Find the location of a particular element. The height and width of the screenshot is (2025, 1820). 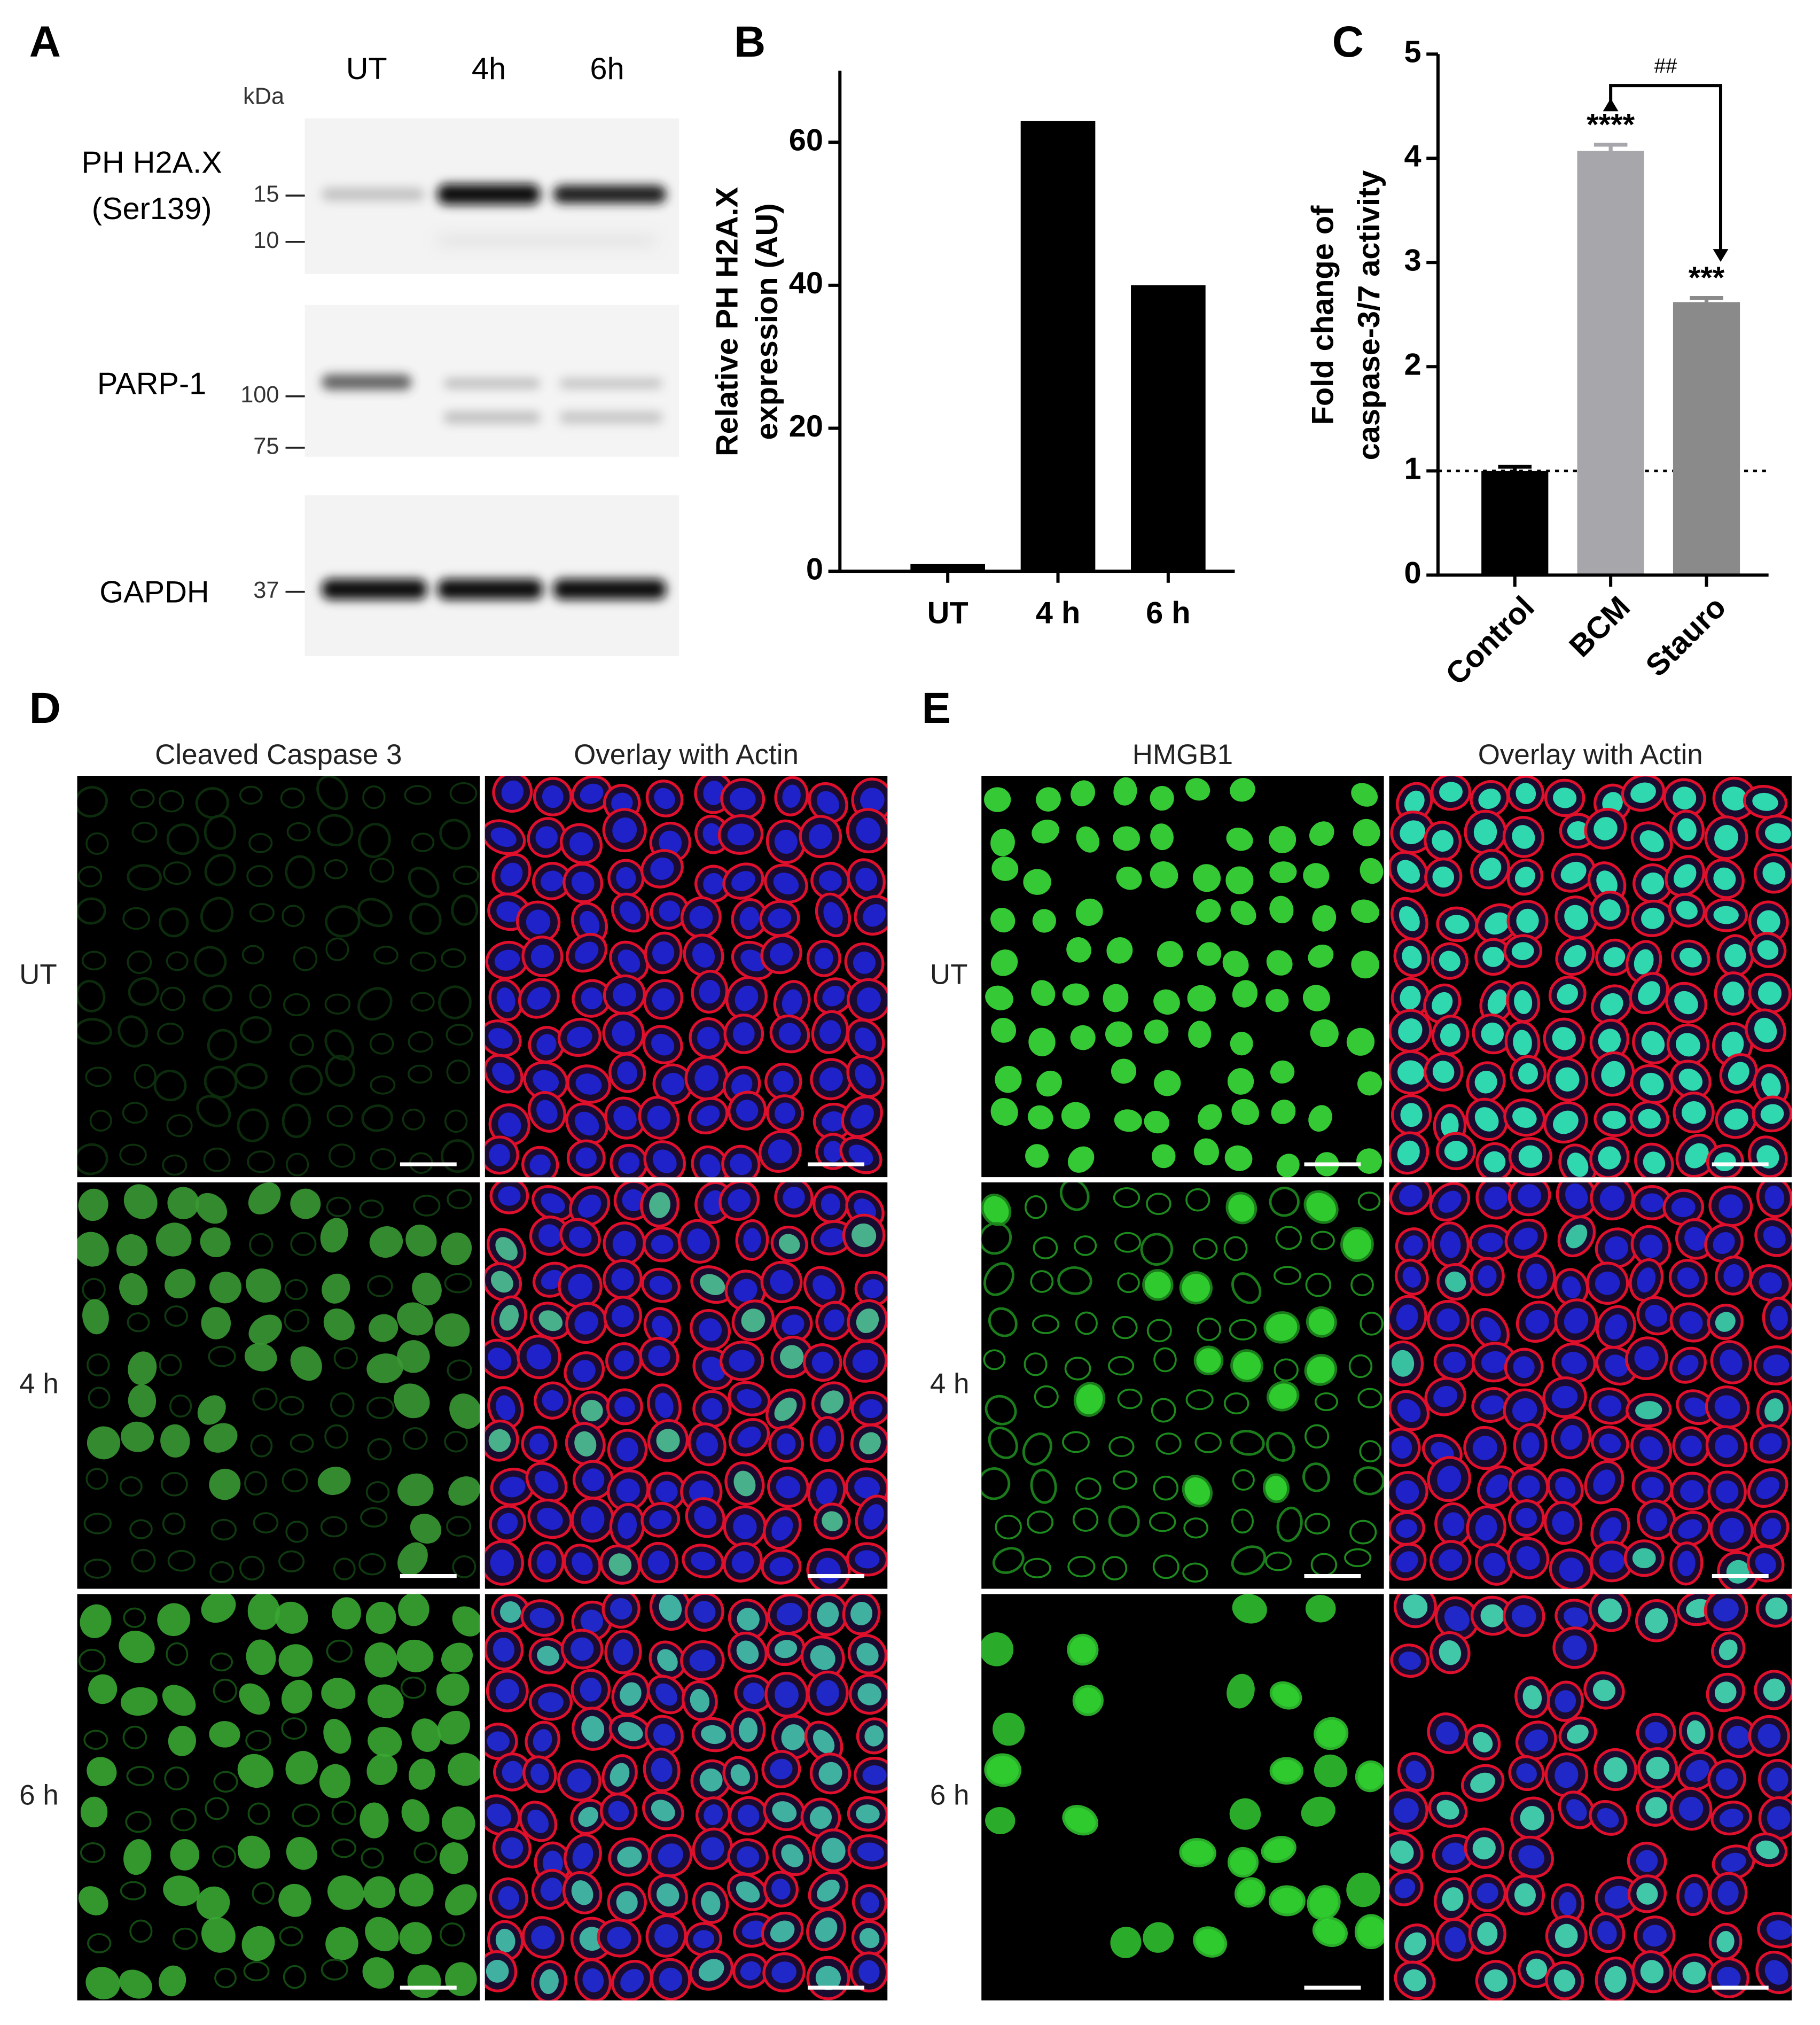

lane-label: UT is located at coordinates (366, 69).